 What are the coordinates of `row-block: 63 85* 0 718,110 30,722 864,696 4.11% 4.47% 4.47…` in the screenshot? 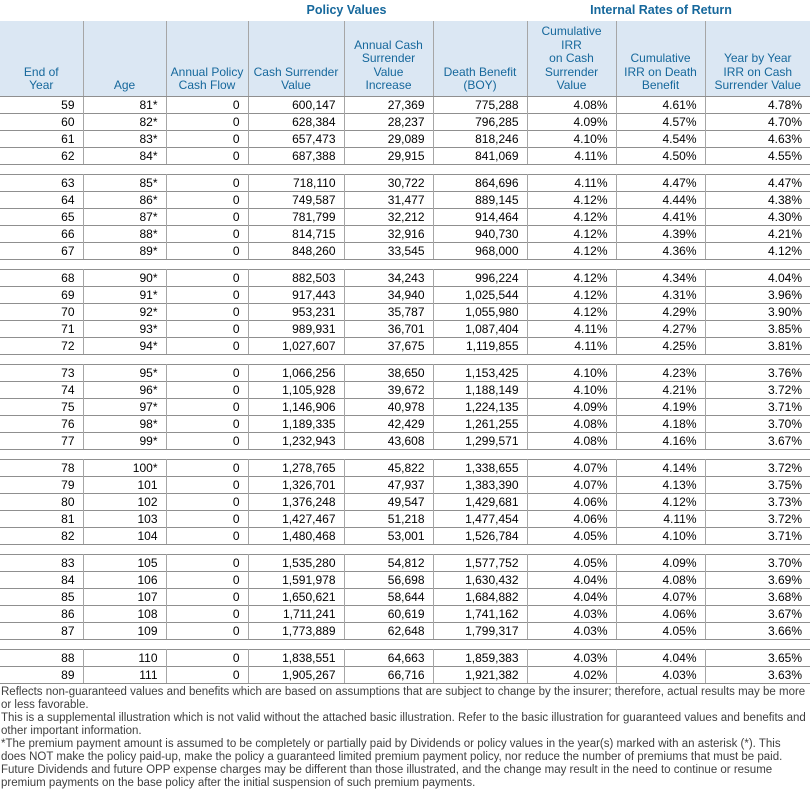 It's located at (405, 216).